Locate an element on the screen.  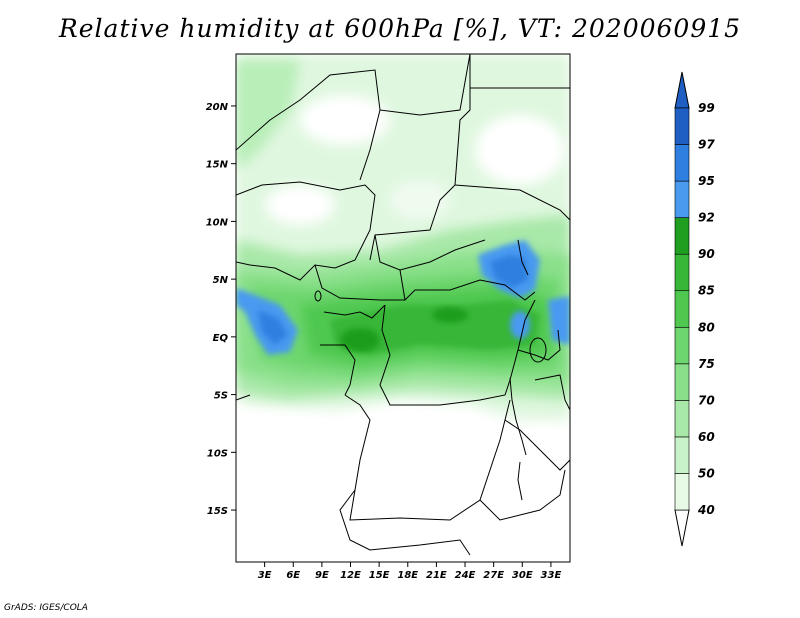
lon-tick-label: 30E is located at coordinates (522, 575).